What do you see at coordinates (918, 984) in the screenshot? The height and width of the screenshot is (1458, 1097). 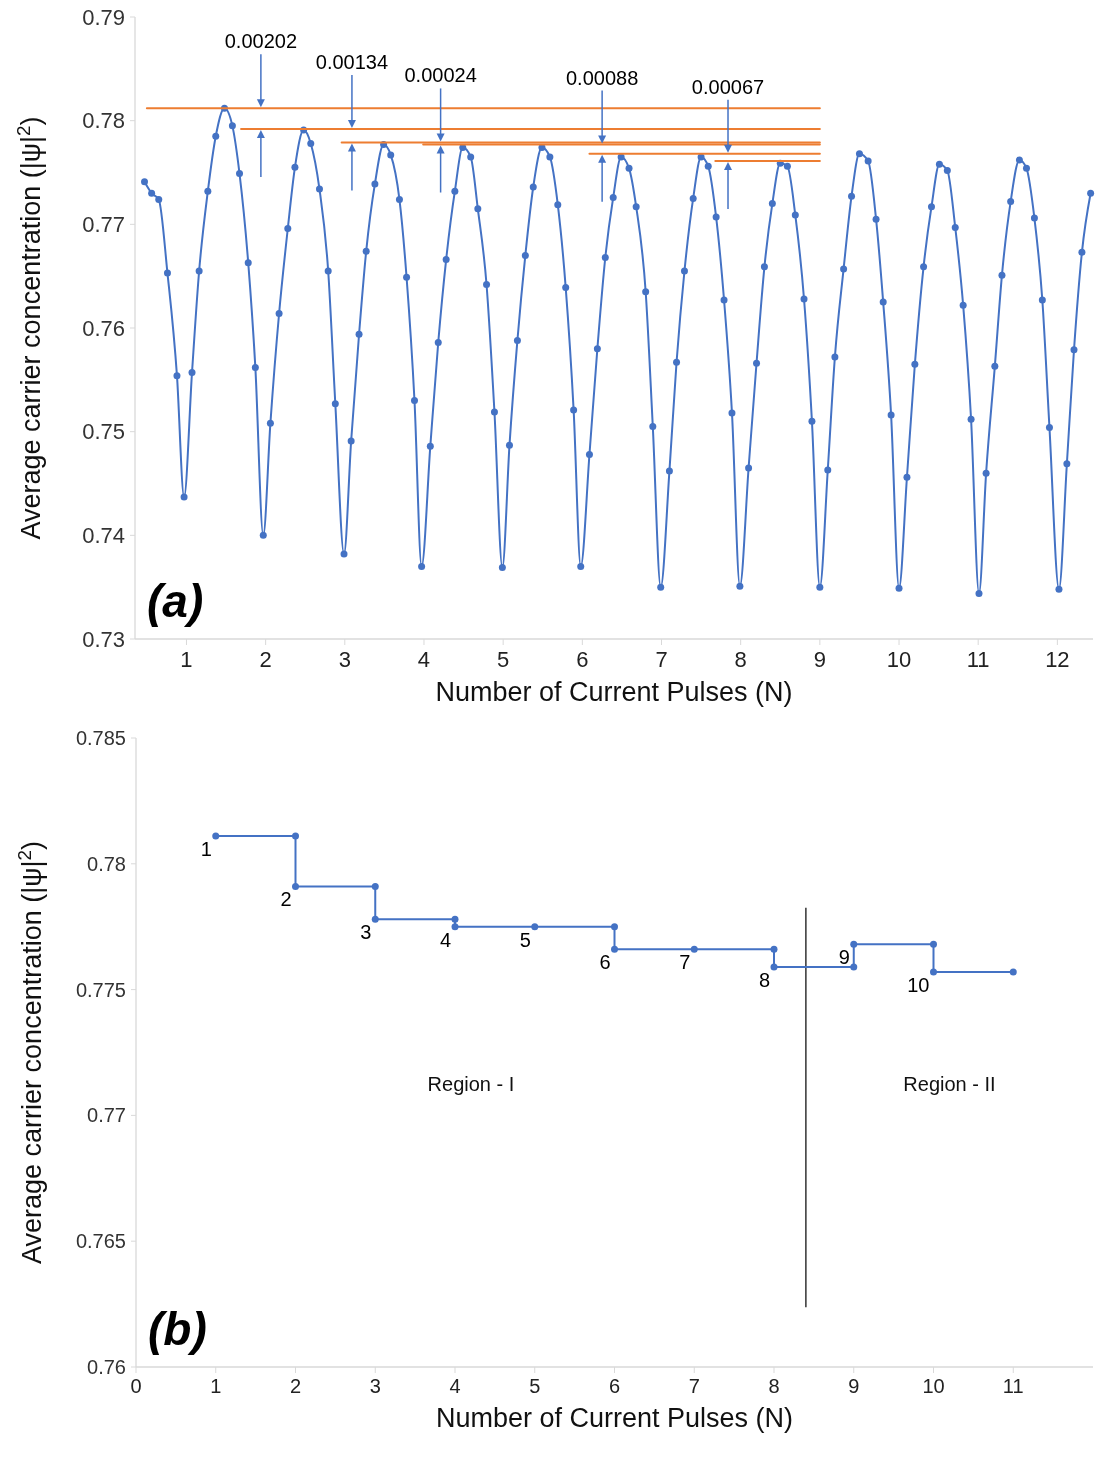 I see `annotation: 10` at bounding box center [918, 984].